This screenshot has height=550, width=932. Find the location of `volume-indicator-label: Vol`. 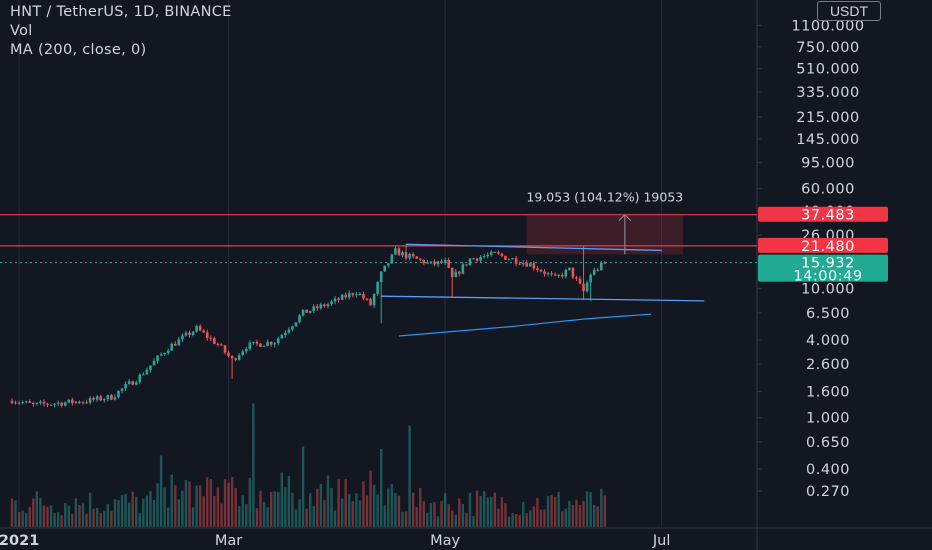

volume-indicator-label: Vol is located at coordinates (21, 31).